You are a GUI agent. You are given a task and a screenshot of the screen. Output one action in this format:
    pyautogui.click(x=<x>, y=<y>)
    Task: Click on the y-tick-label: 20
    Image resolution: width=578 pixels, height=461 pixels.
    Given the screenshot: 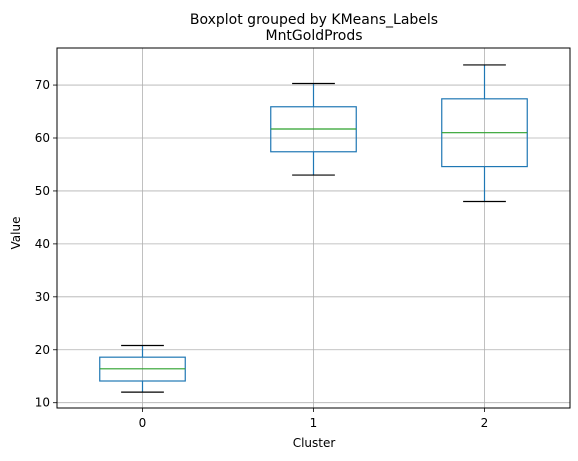 What is the action you would take?
    pyautogui.click(x=42, y=350)
    